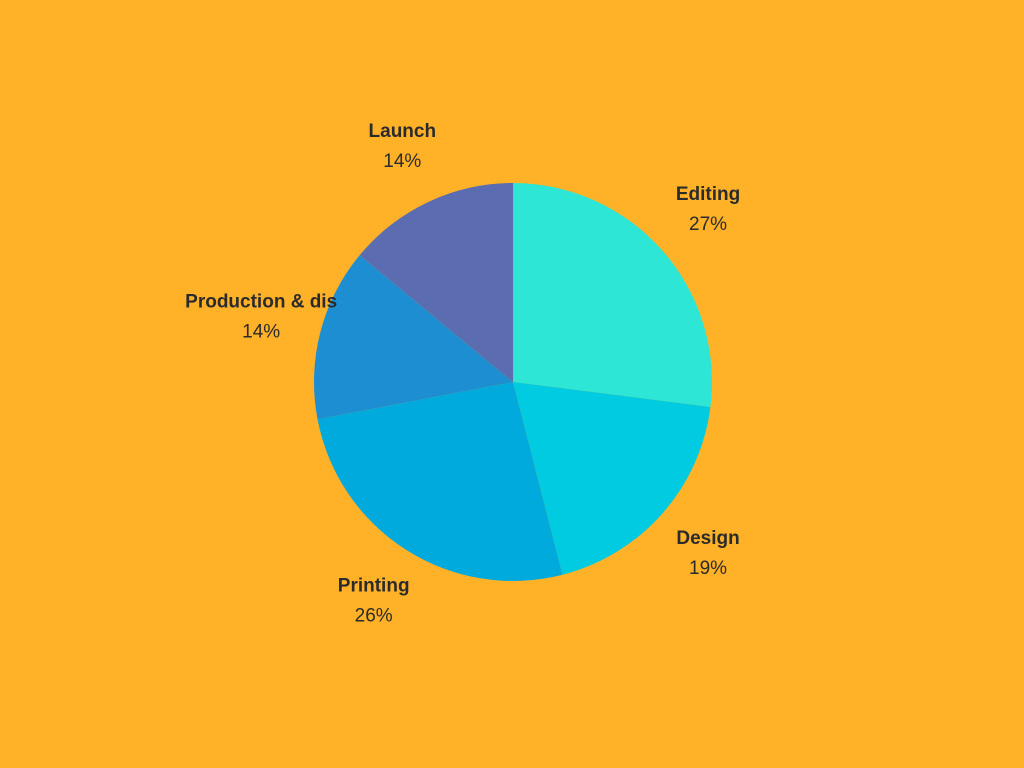  I want to click on slice-label: Production & dis, so click(261, 301).